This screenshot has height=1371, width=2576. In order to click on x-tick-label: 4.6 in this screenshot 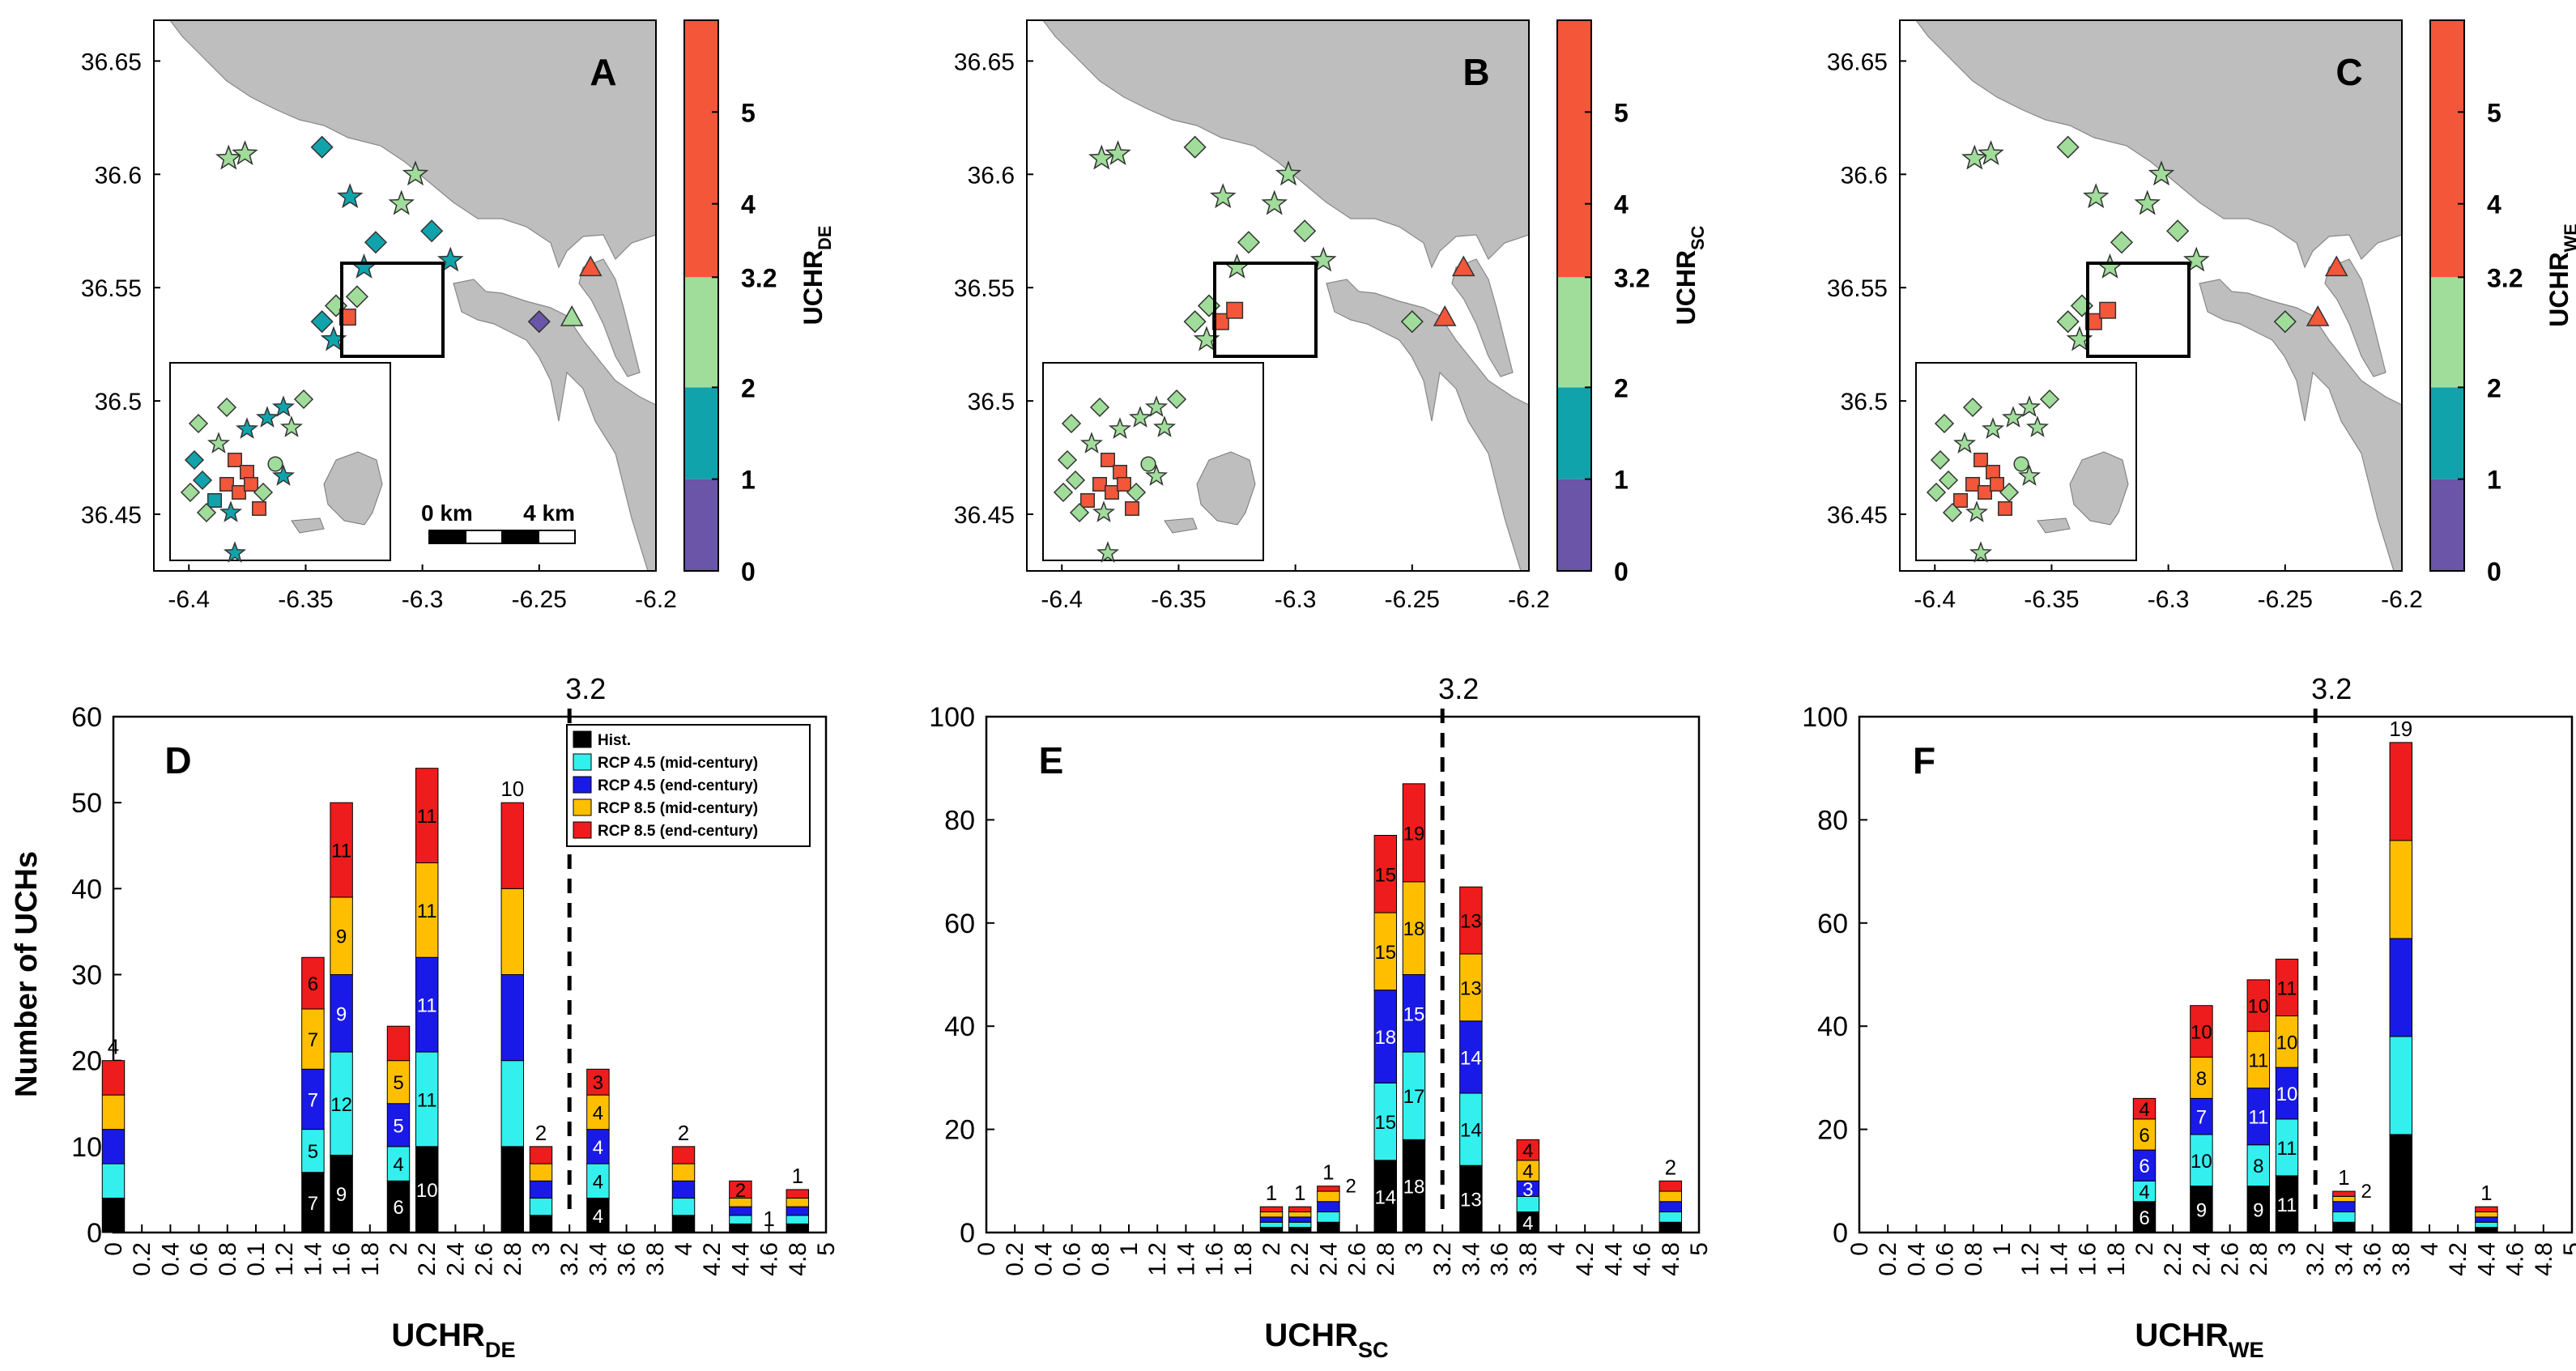, I will do `click(1642, 1259)`.